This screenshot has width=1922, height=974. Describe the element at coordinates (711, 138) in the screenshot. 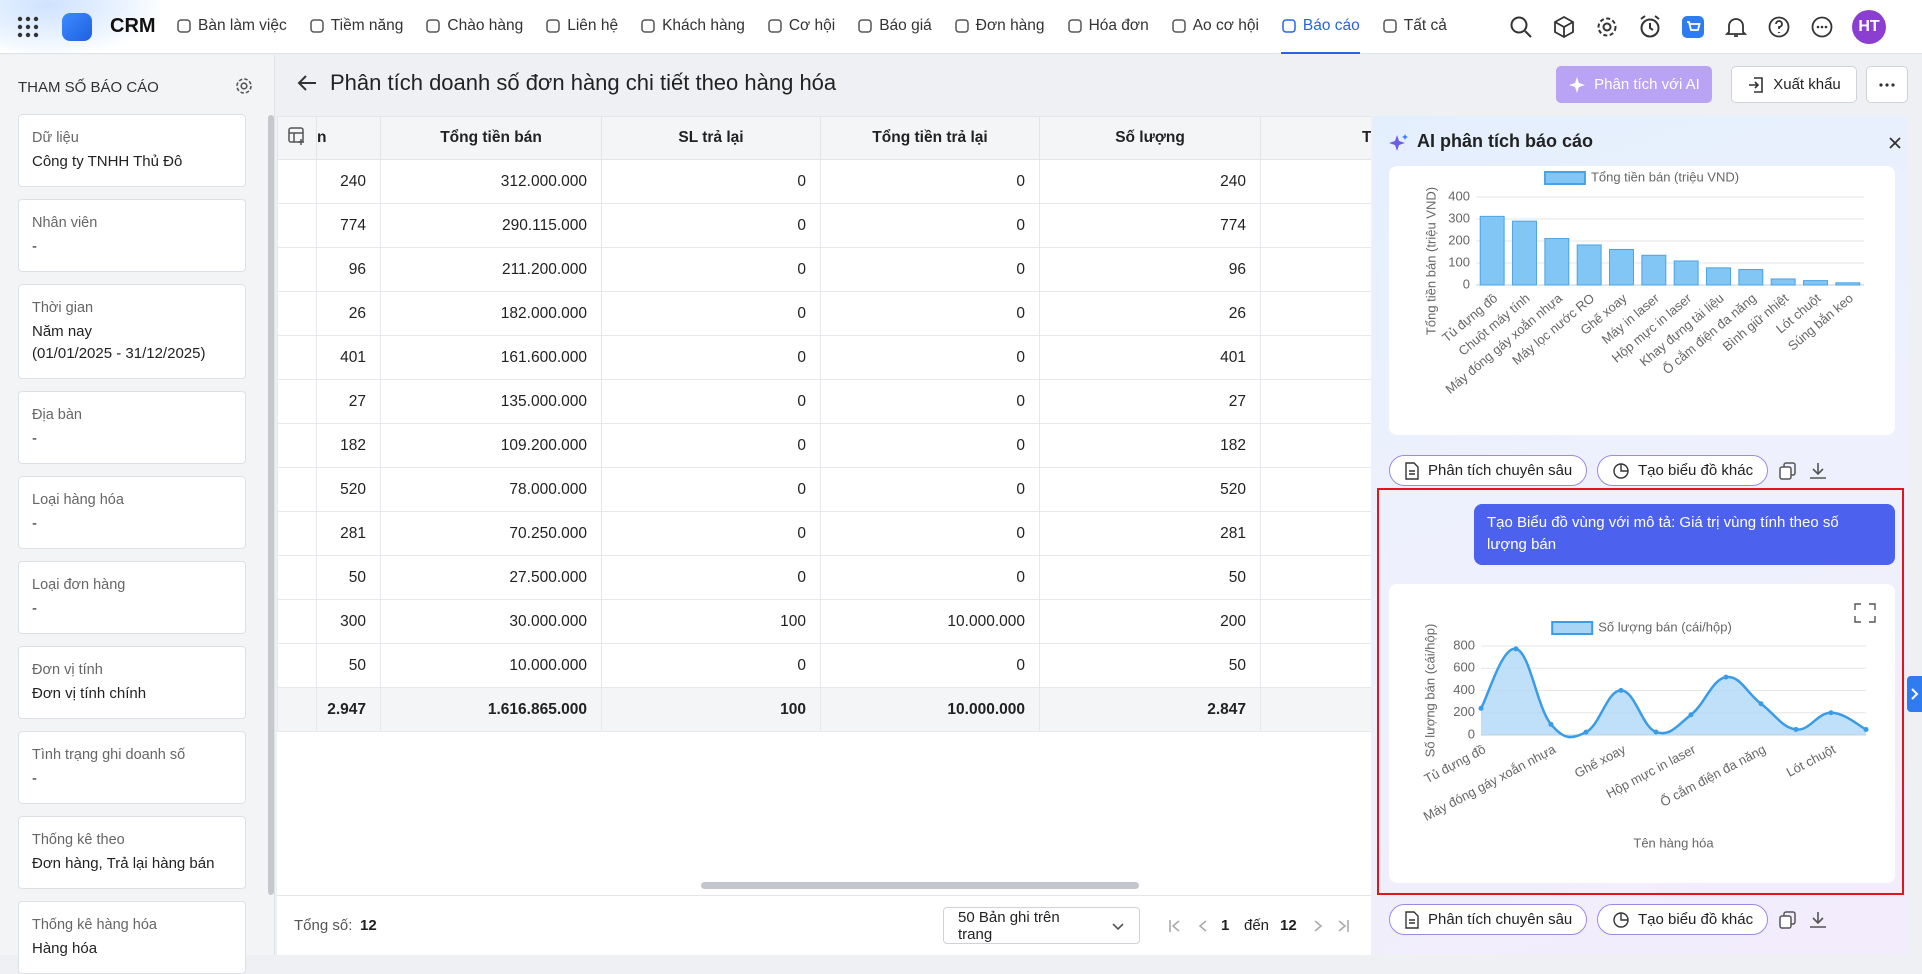

I see `column-header: SL trả lại` at that location.